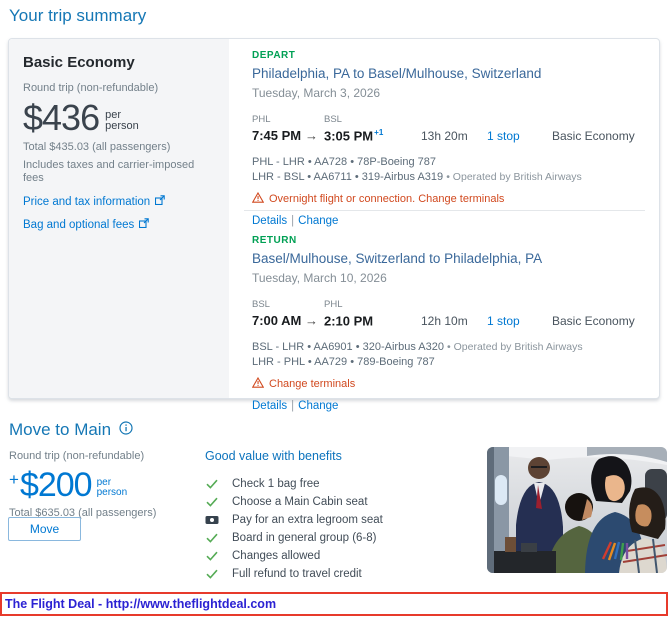 This screenshot has width=670, height=618. I want to click on benefit-label: Board in general group (6-8), so click(304, 538).